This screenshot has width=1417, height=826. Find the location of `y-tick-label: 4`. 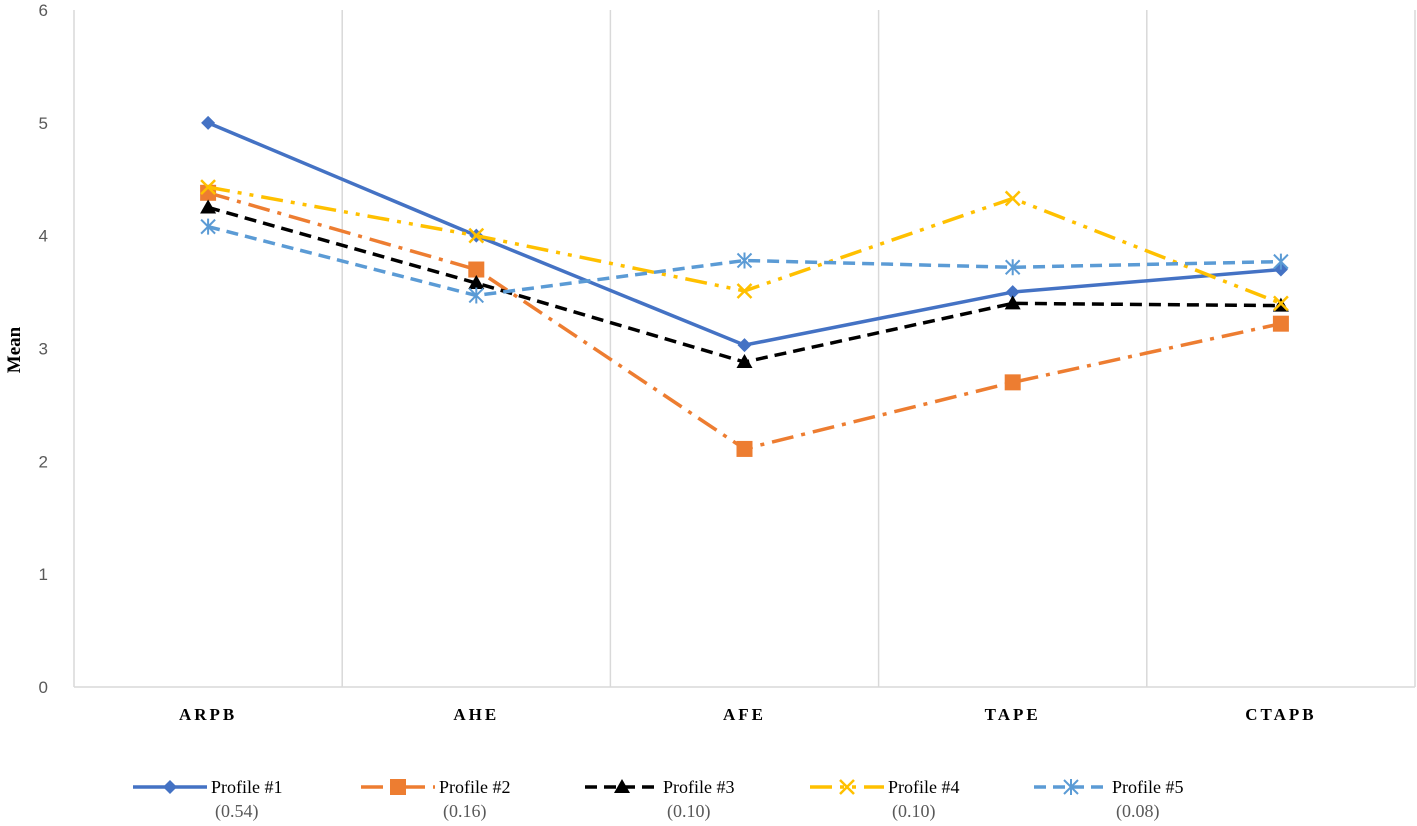

y-tick-label: 4 is located at coordinates (43, 236).